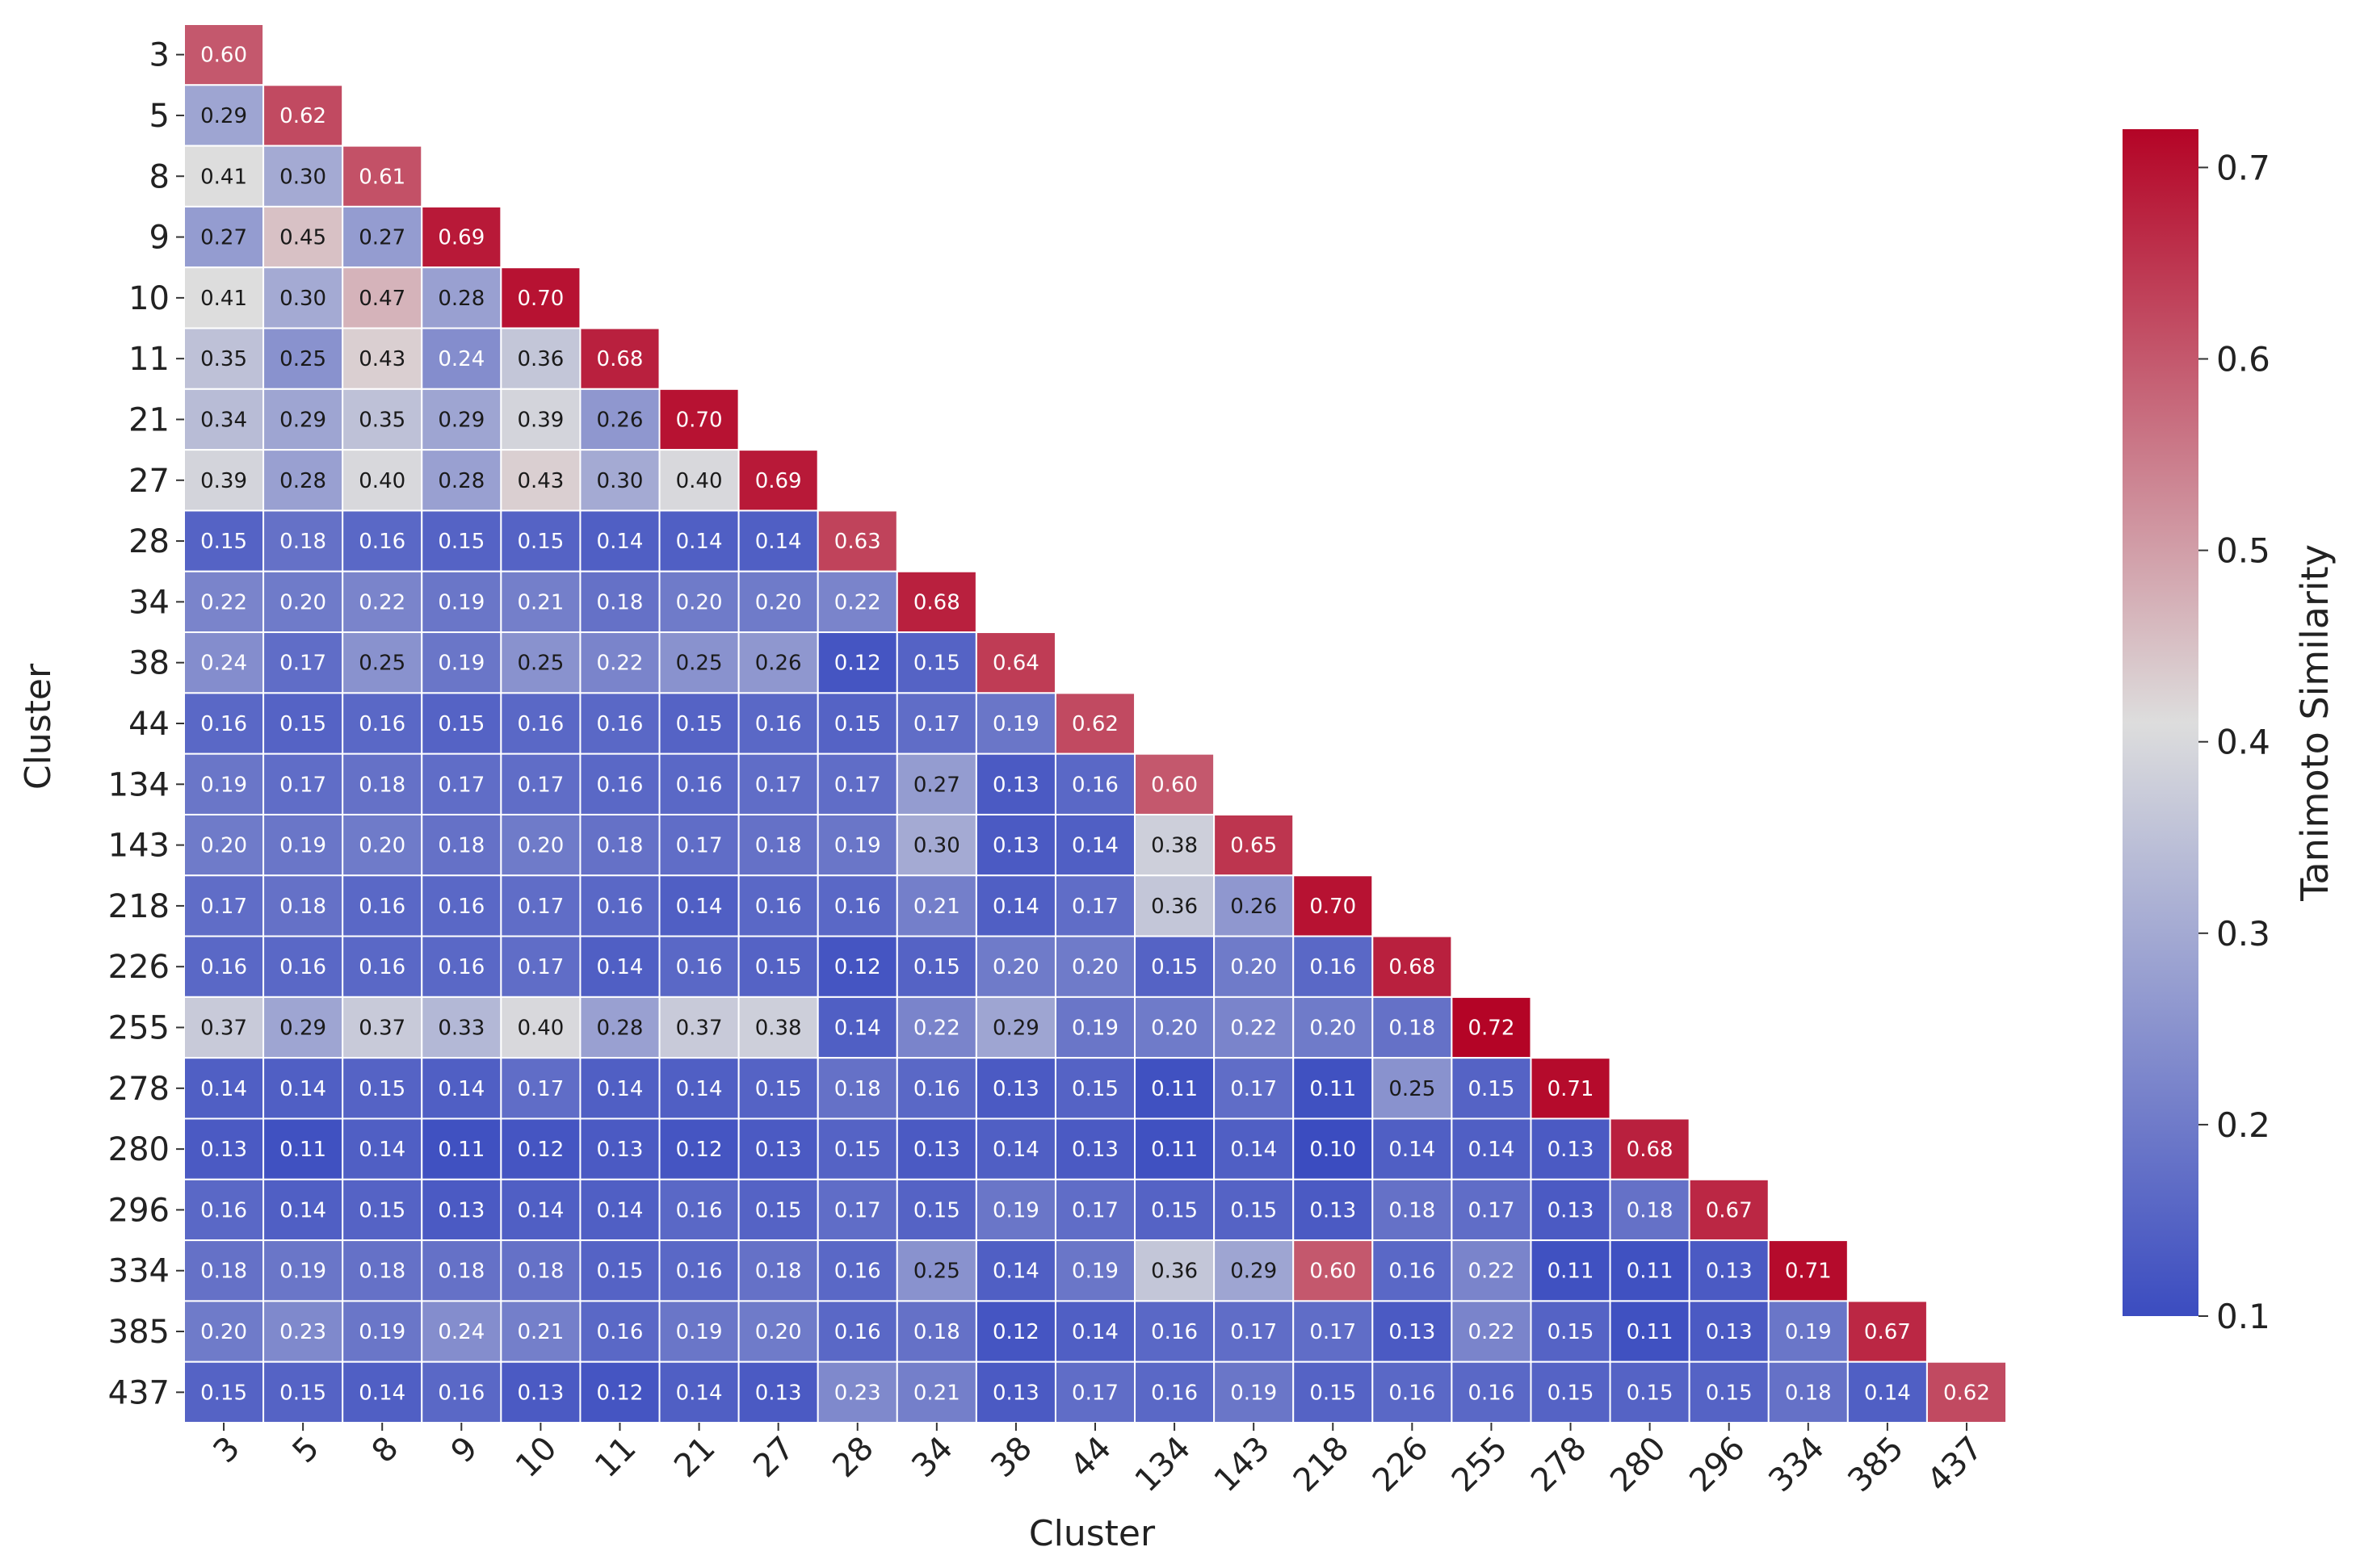  Describe the element at coordinates (461, 359) in the screenshot. I see `cell-value-label: 0.24` at that location.